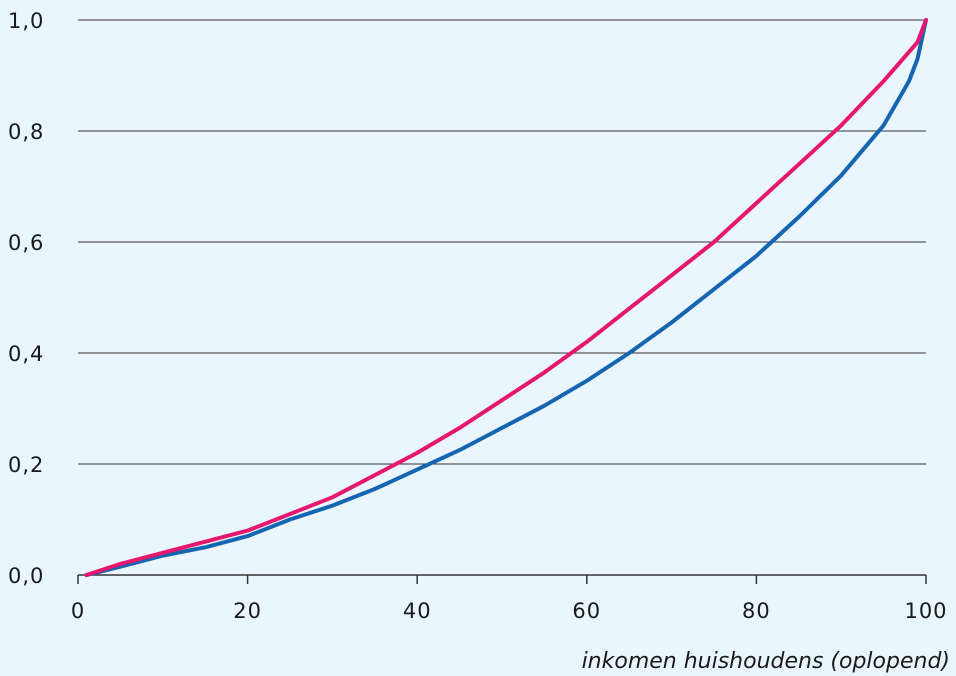  What do you see at coordinates (502, 579) in the screenshot?
I see `axes` at bounding box center [502, 579].